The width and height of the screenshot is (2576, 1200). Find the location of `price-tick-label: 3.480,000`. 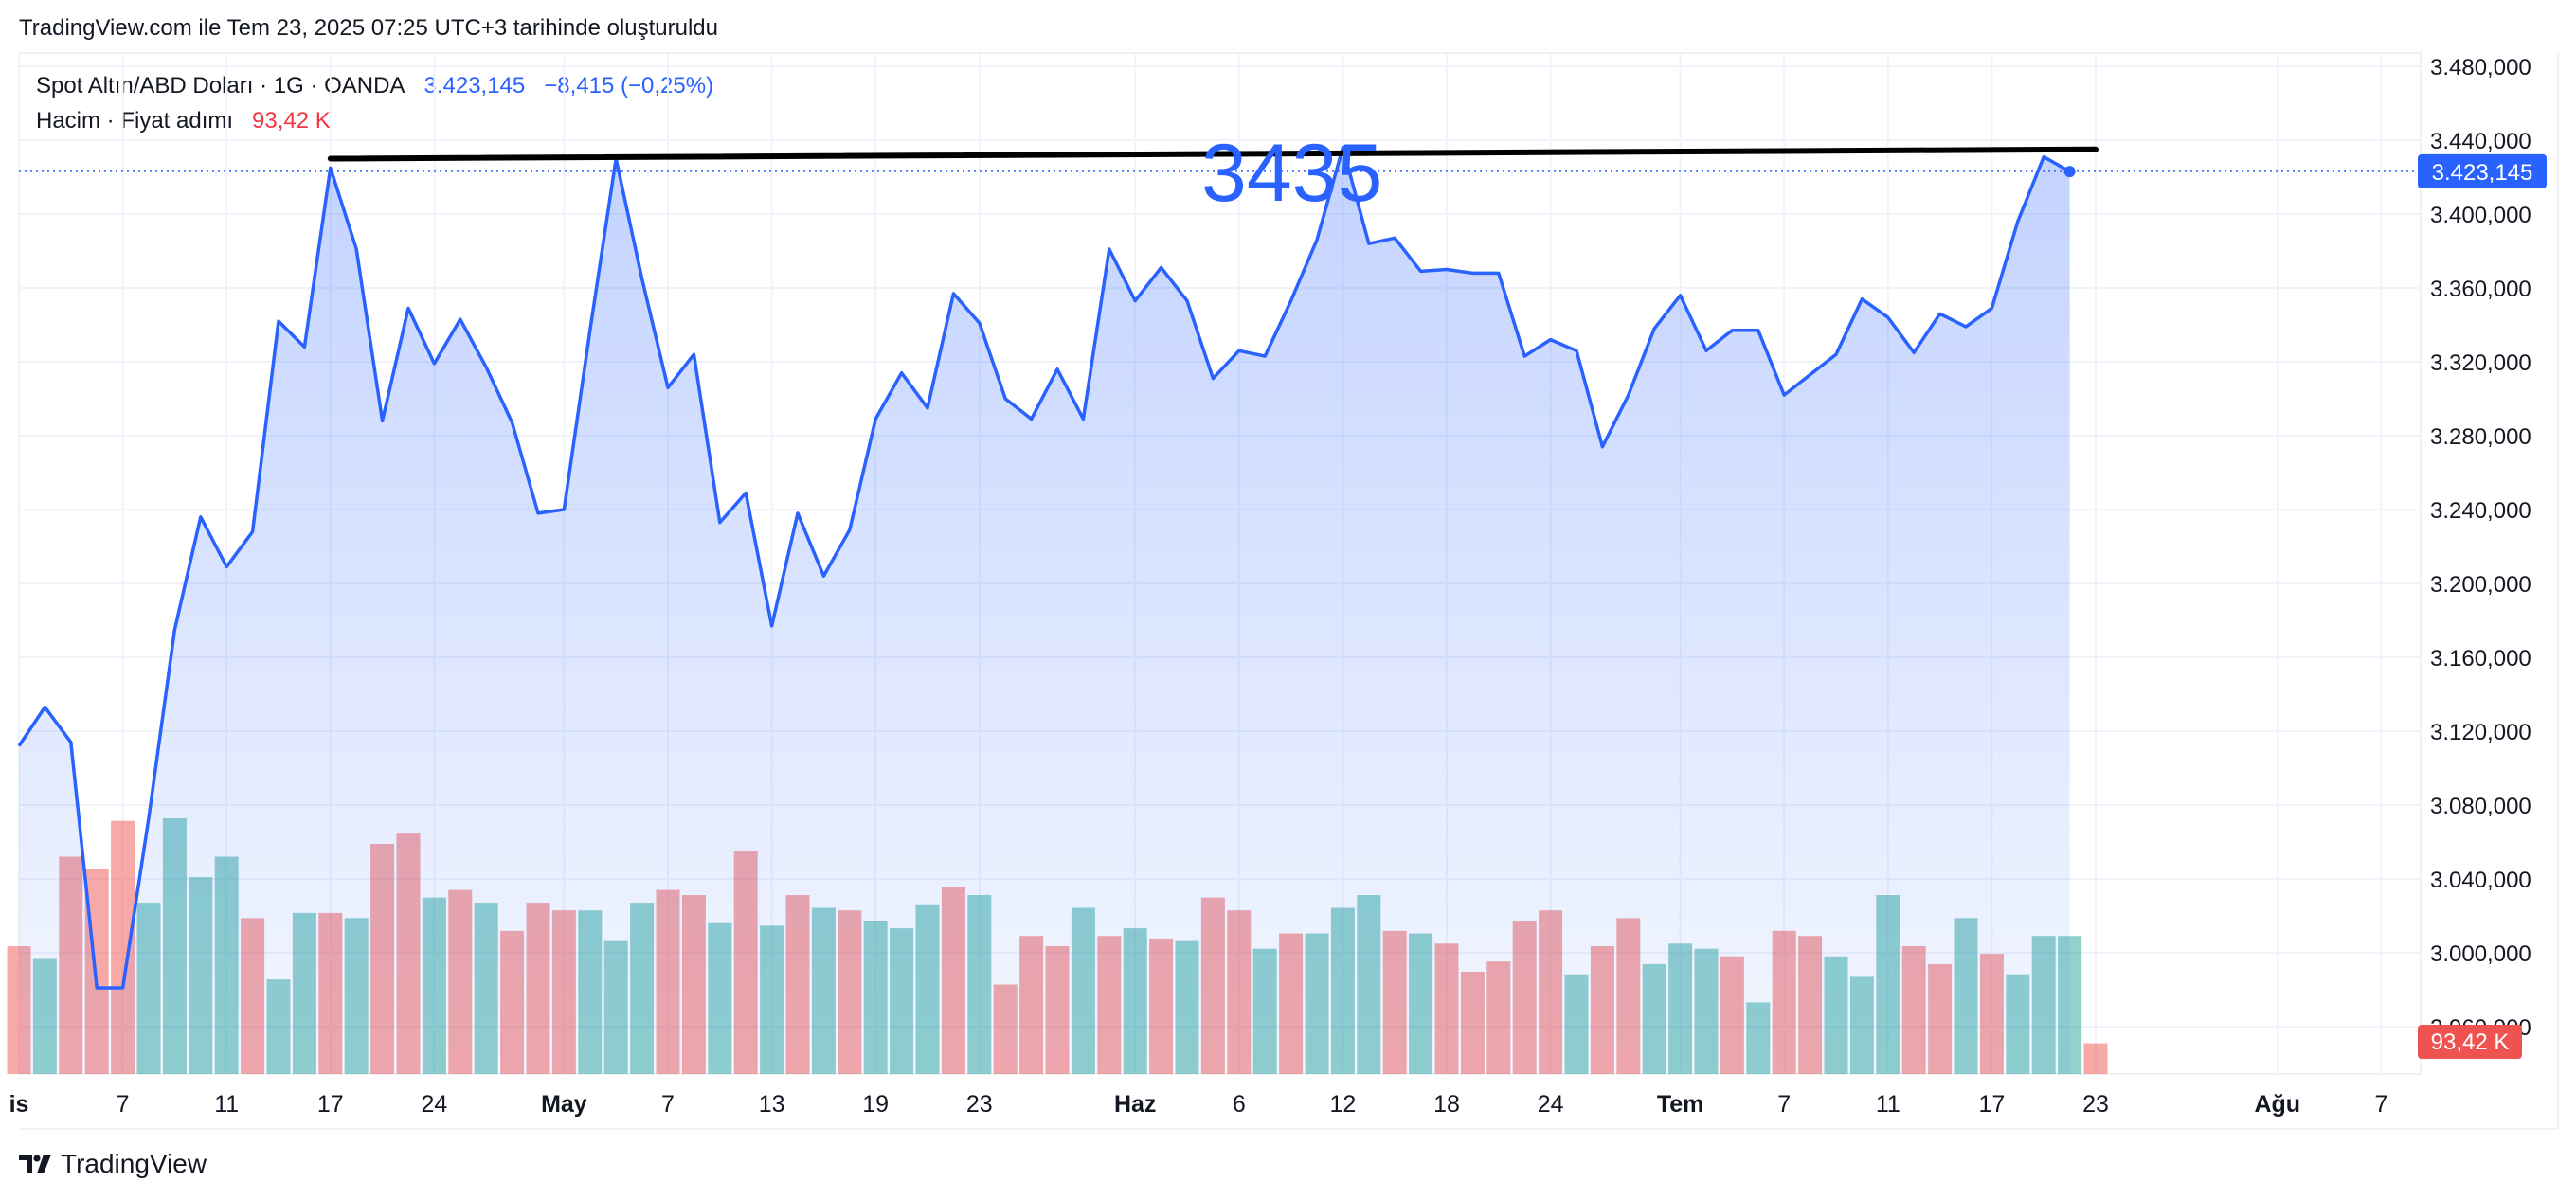

price-tick-label: 3.480,000 is located at coordinates (2480, 68).